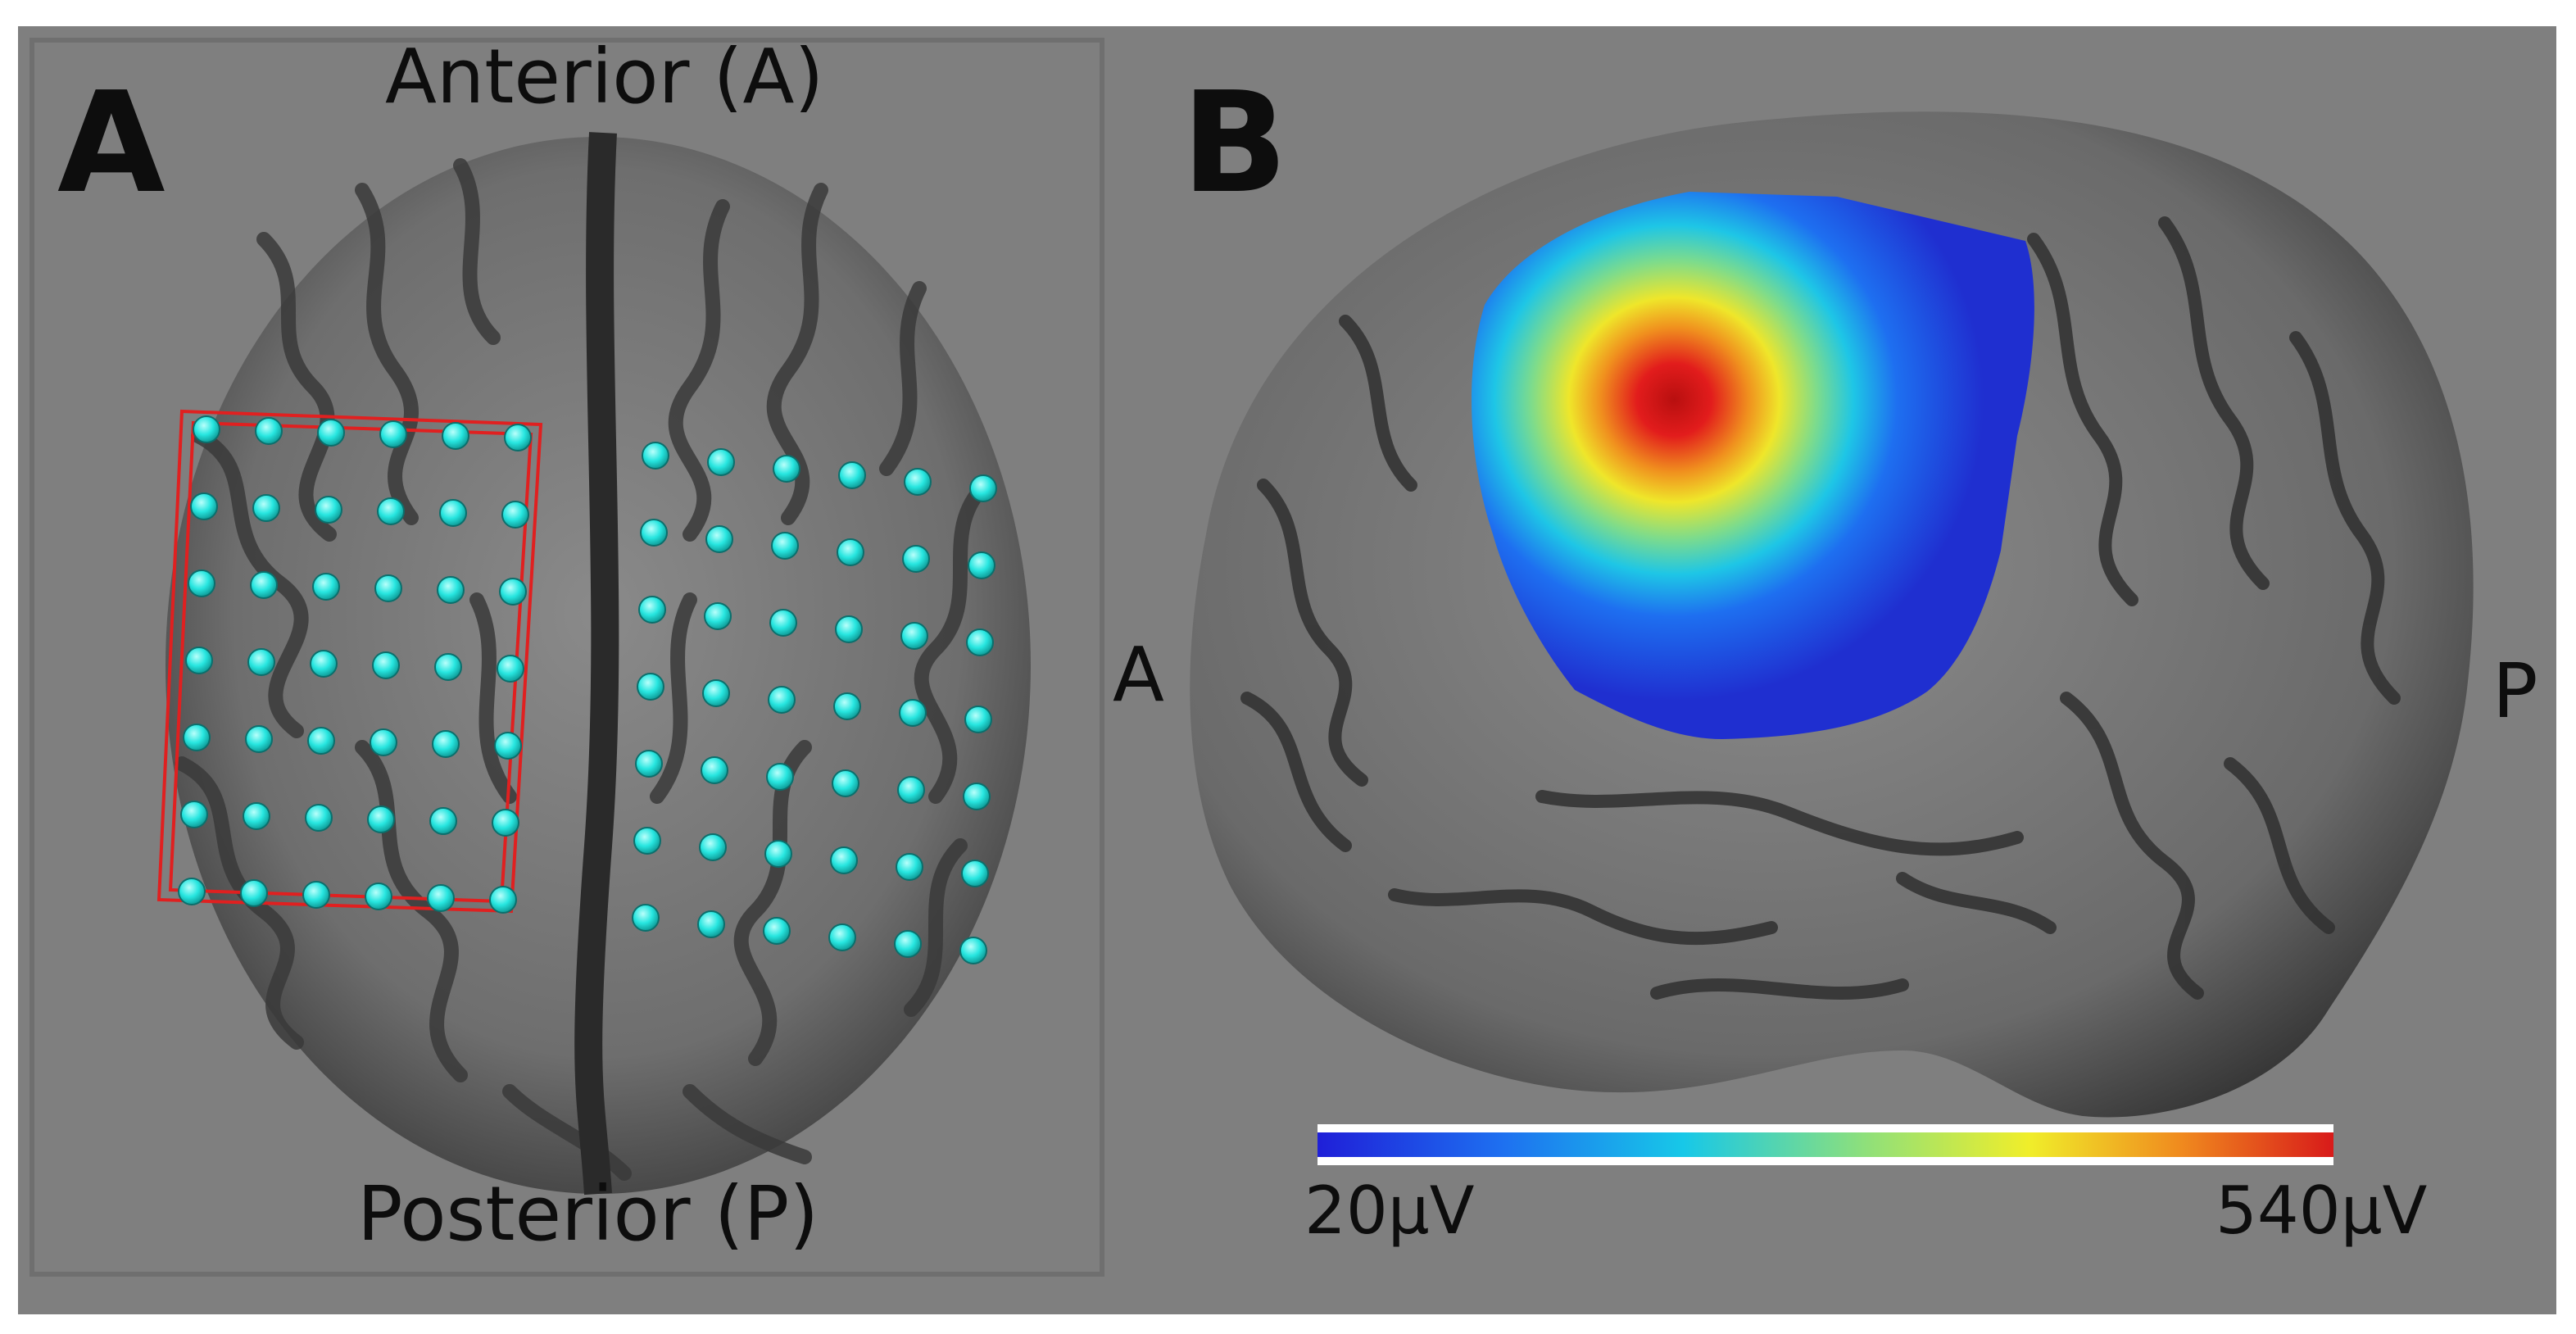 The image size is (2576, 1334). Describe the element at coordinates (2515, 691) in the screenshot. I see `lateral-posterior-label: P` at that location.